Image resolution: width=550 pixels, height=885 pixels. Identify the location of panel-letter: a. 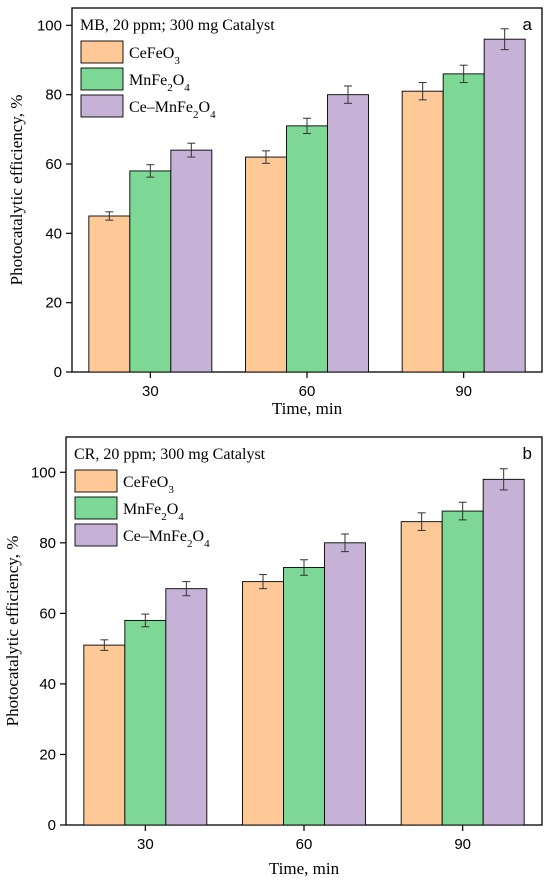
(528, 24).